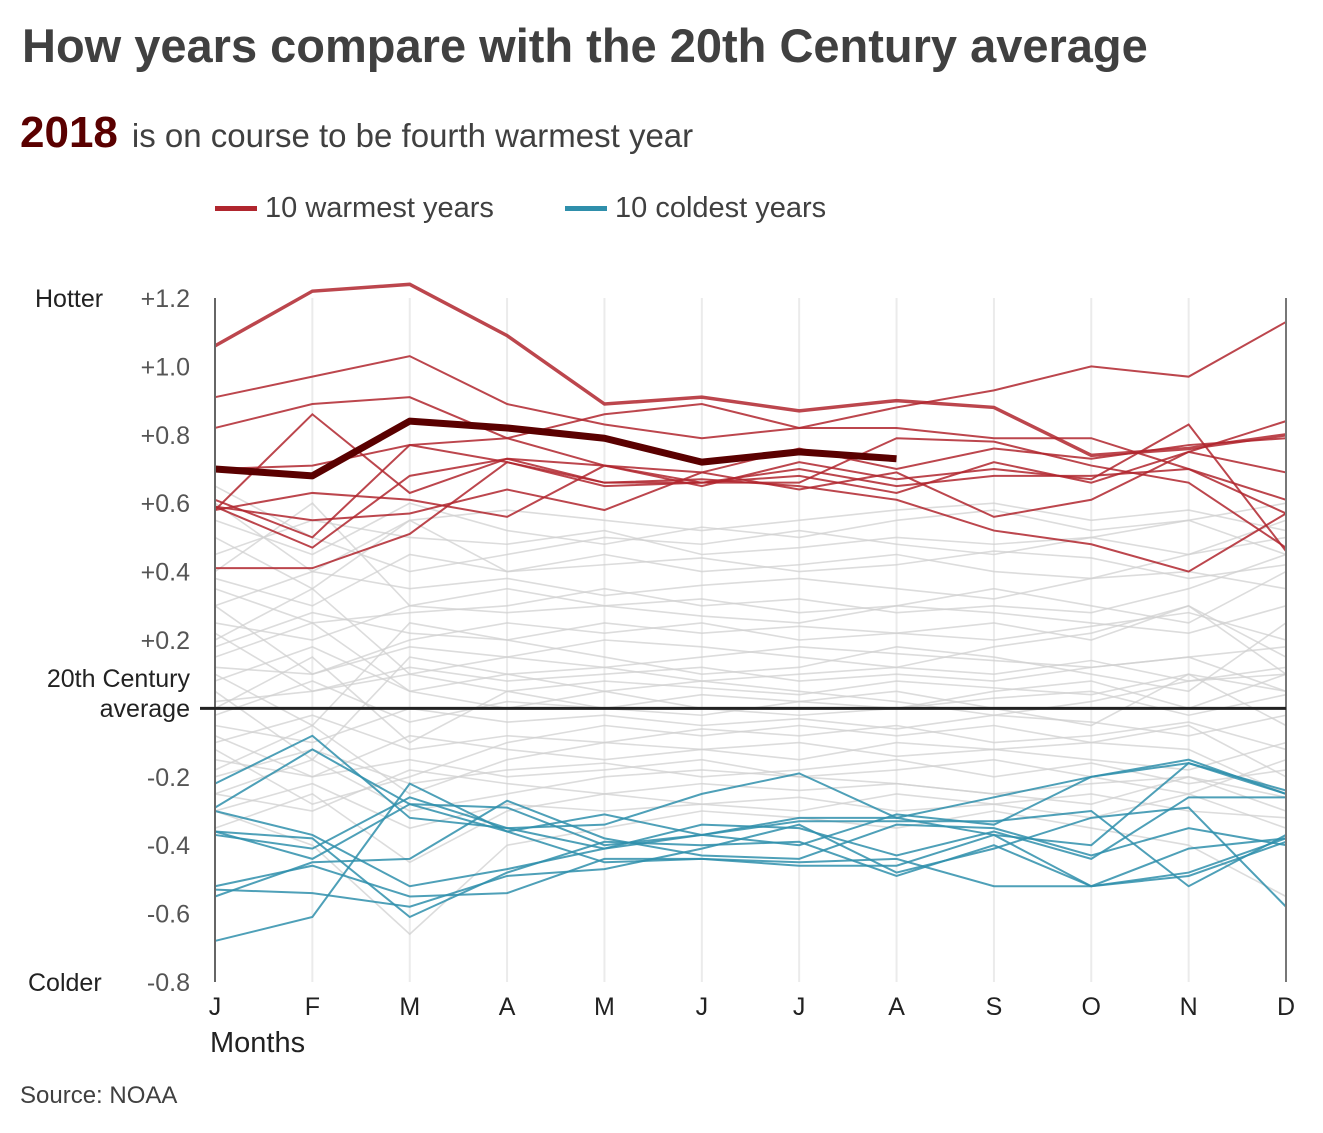 The width and height of the screenshot is (1323, 1133). What do you see at coordinates (1286, 1007) in the screenshot?
I see `month-tick-label: D` at bounding box center [1286, 1007].